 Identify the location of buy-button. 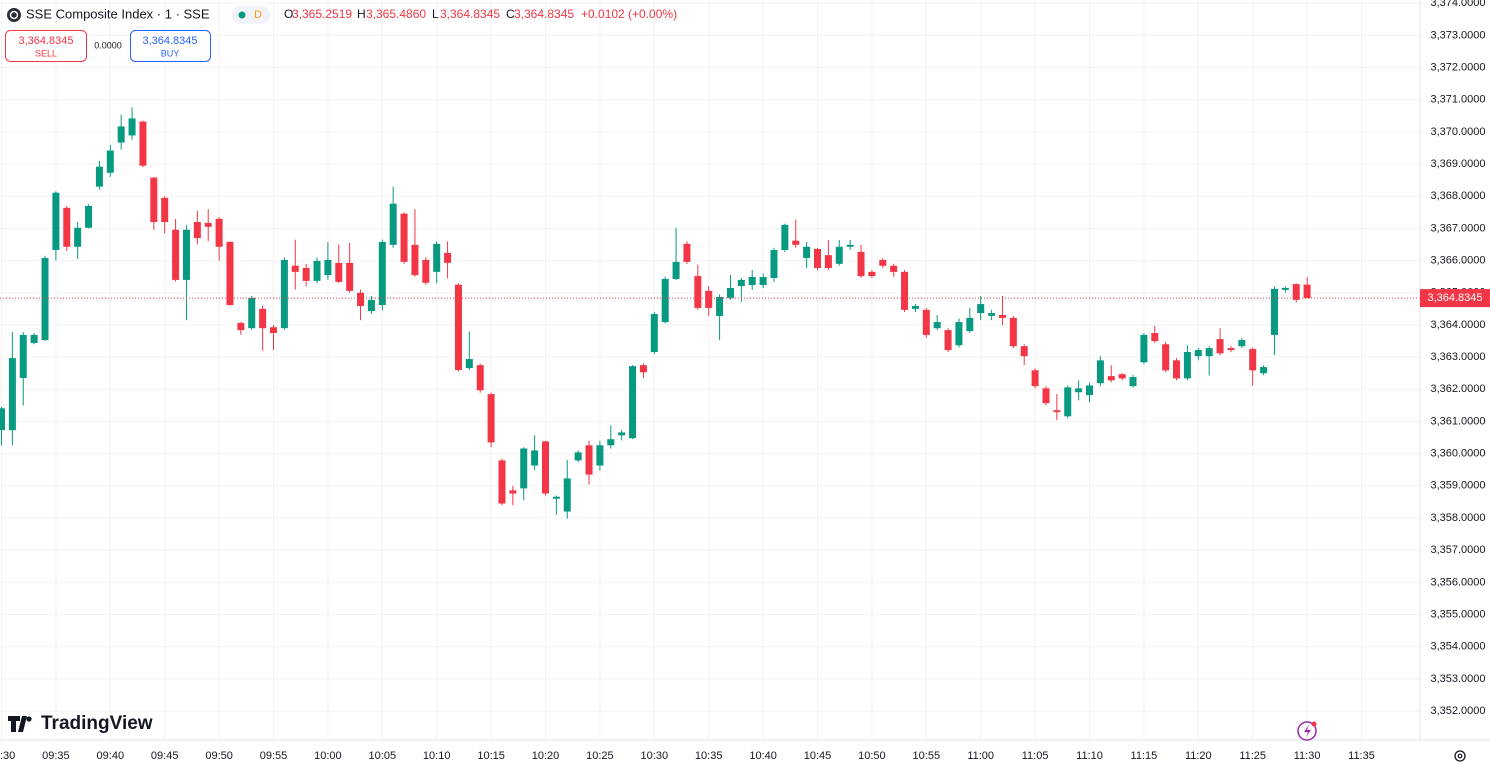
(170, 46).